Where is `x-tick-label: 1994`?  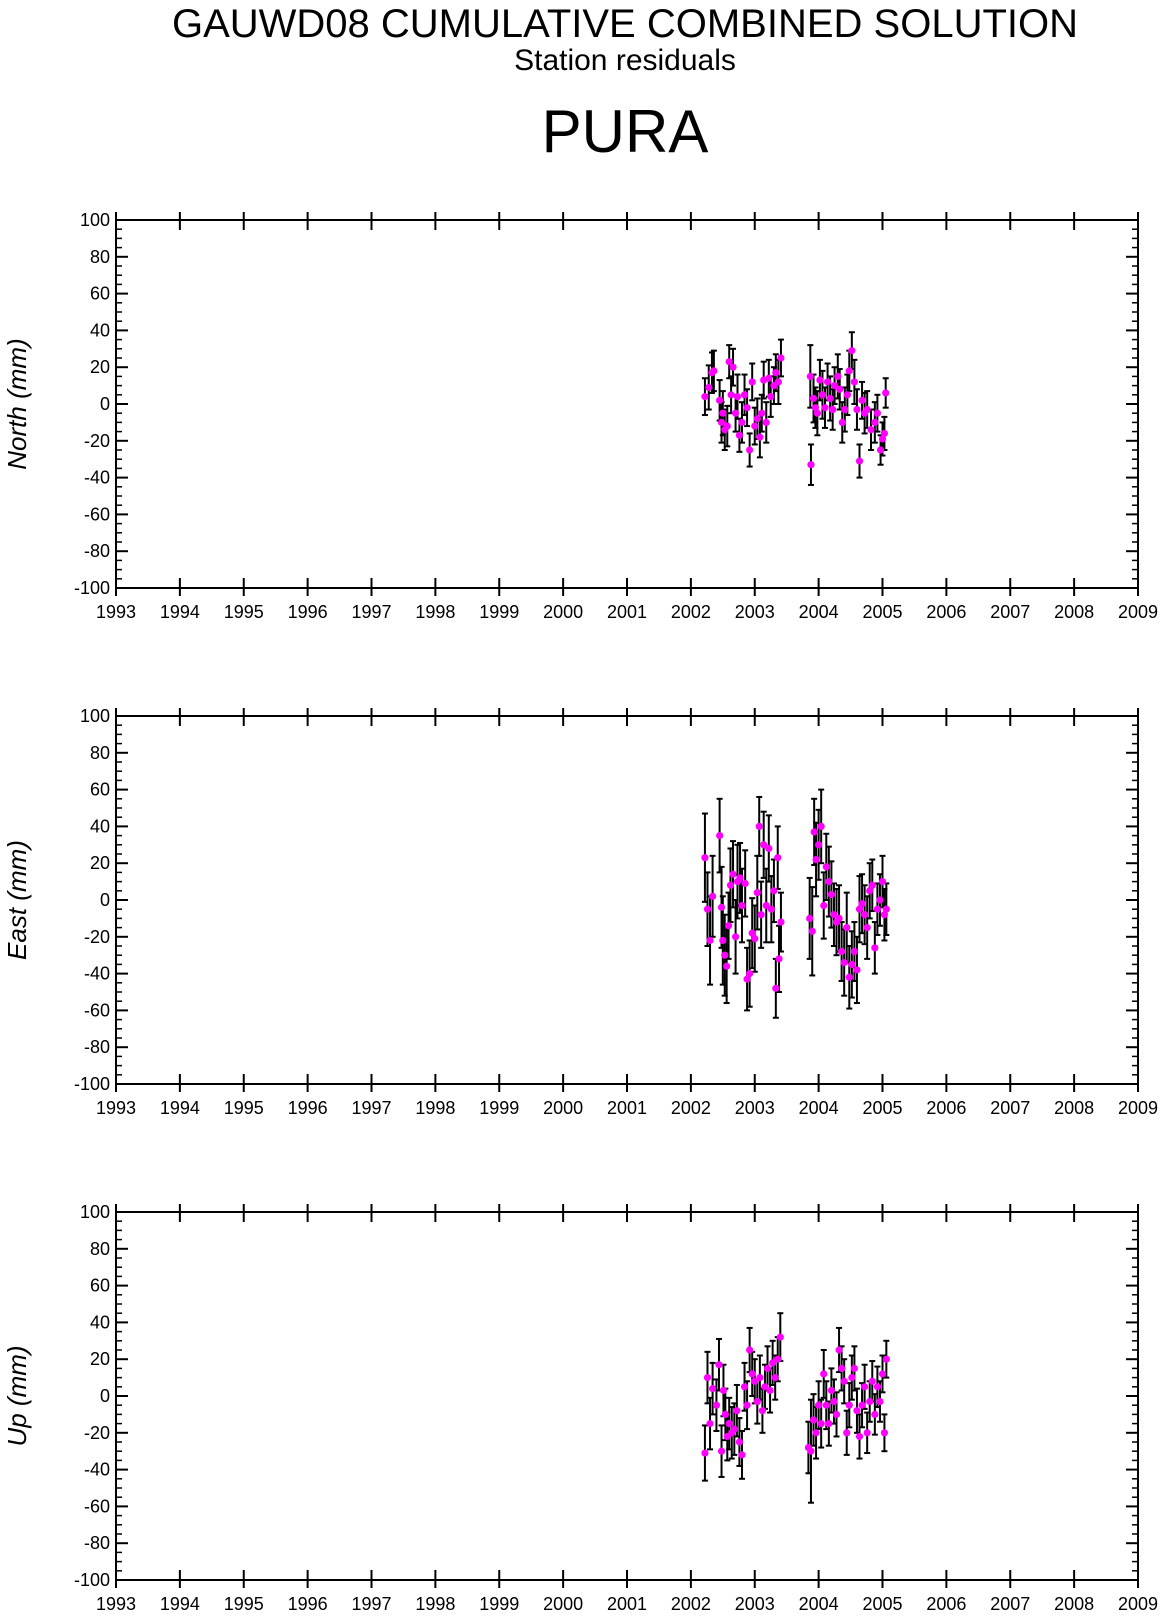 x-tick-label: 1994 is located at coordinates (180, 612).